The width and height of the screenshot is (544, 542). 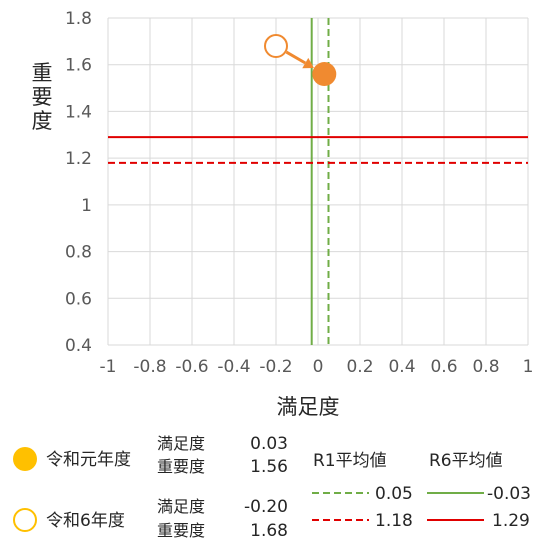 I want to click on legend-r1-header: R1平均値, so click(x=350, y=461).